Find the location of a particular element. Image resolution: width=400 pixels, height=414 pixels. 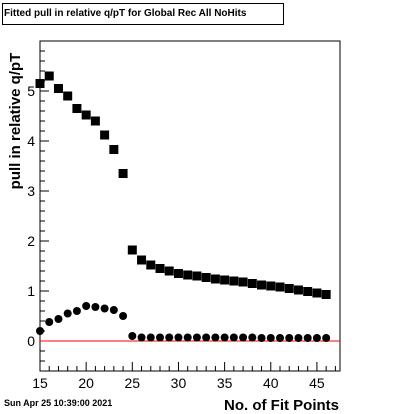

y-tick-label: 3 is located at coordinates (31, 191).